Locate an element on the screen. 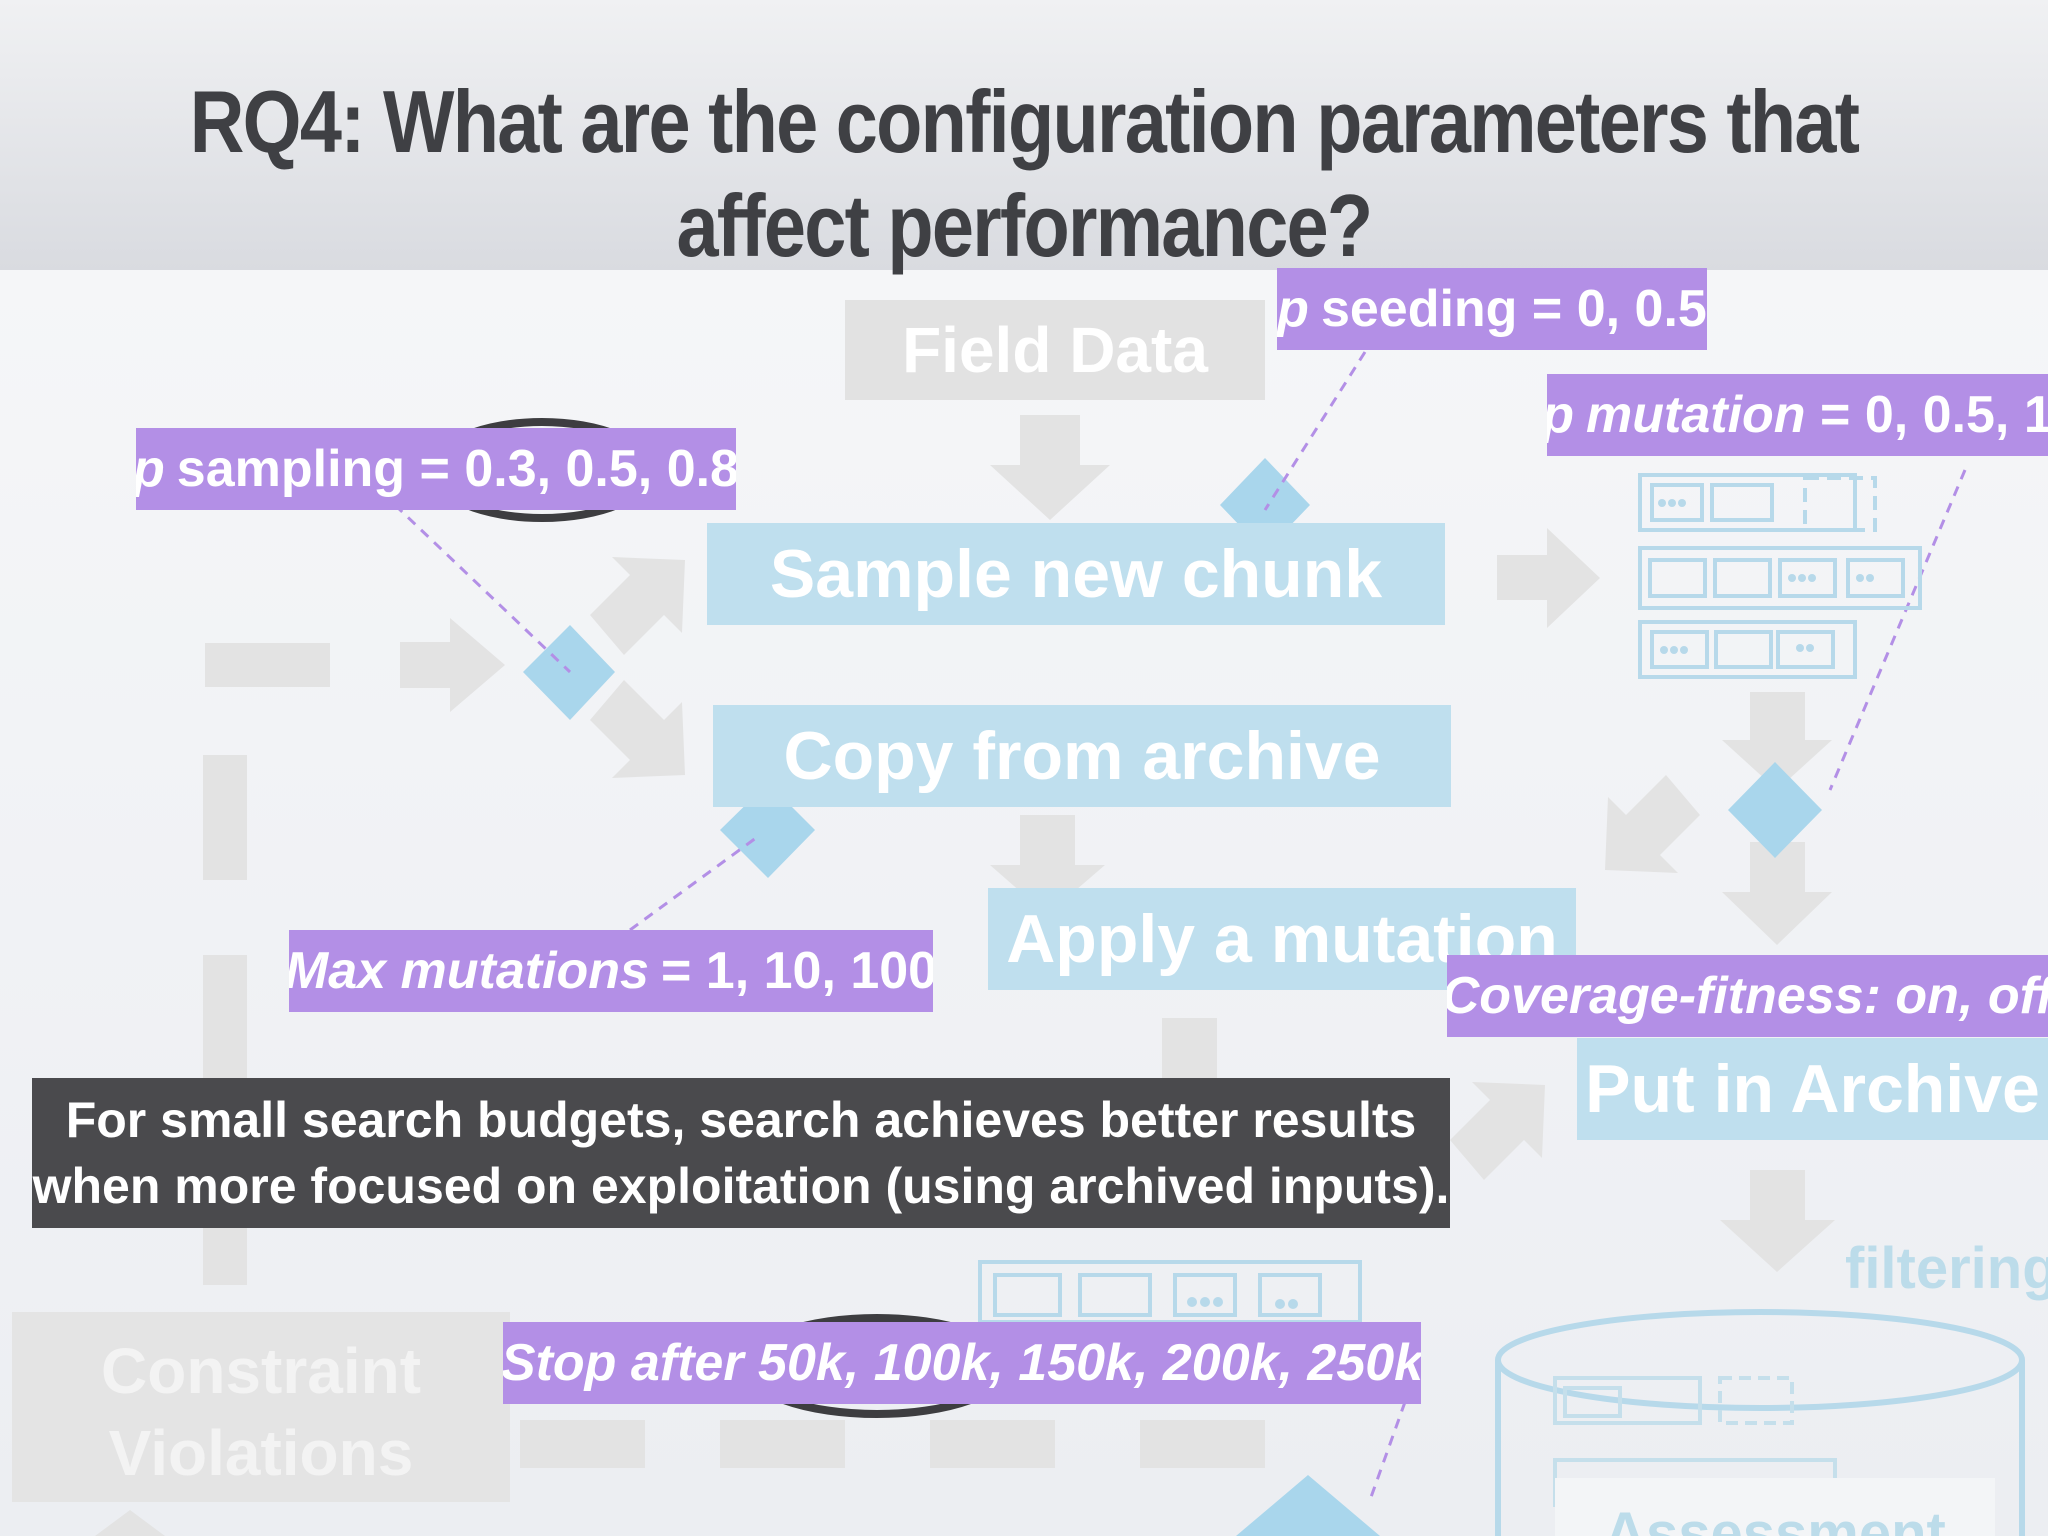  sample-new-chunk-box: Sample new chunk is located at coordinates (1076, 574).